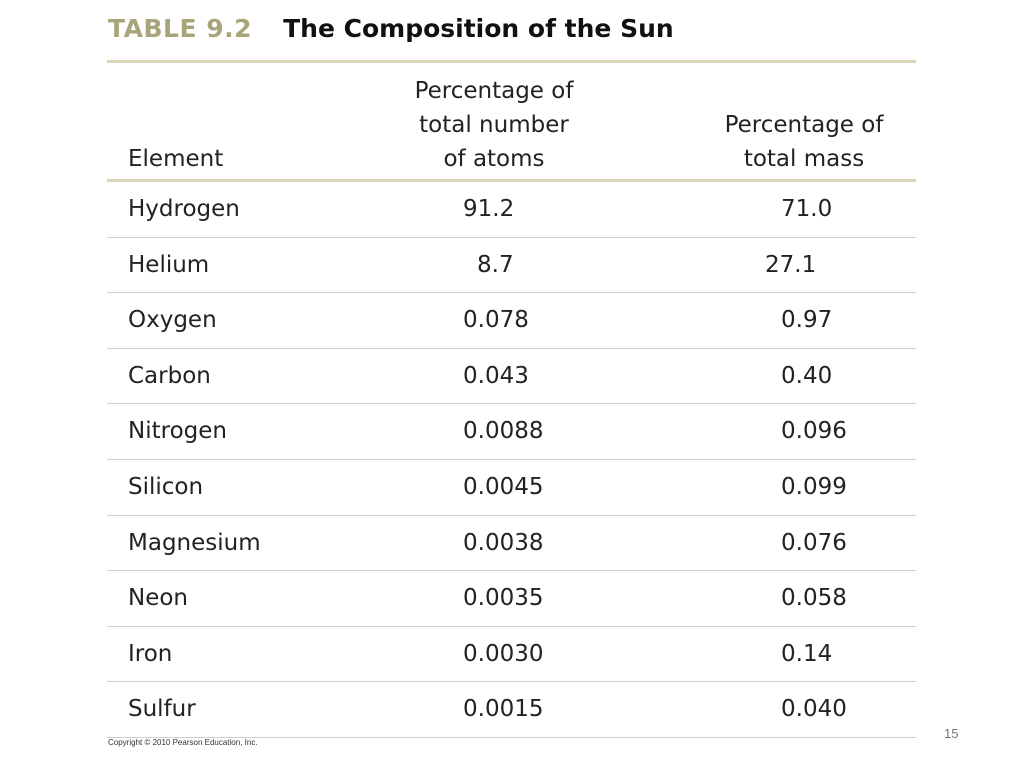  What do you see at coordinates (503, 709) in the screenshot?
I see `cell-atoms: 0.0015` at bounding box center [503, 709].